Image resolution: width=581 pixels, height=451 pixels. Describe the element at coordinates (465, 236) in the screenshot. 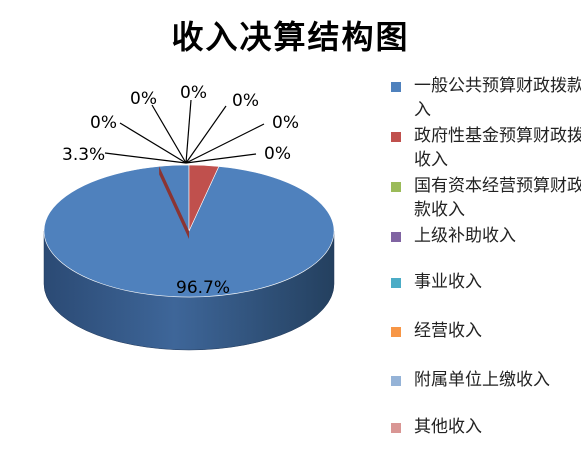

I see `legend-label-4: 上级补助收入` at that location.